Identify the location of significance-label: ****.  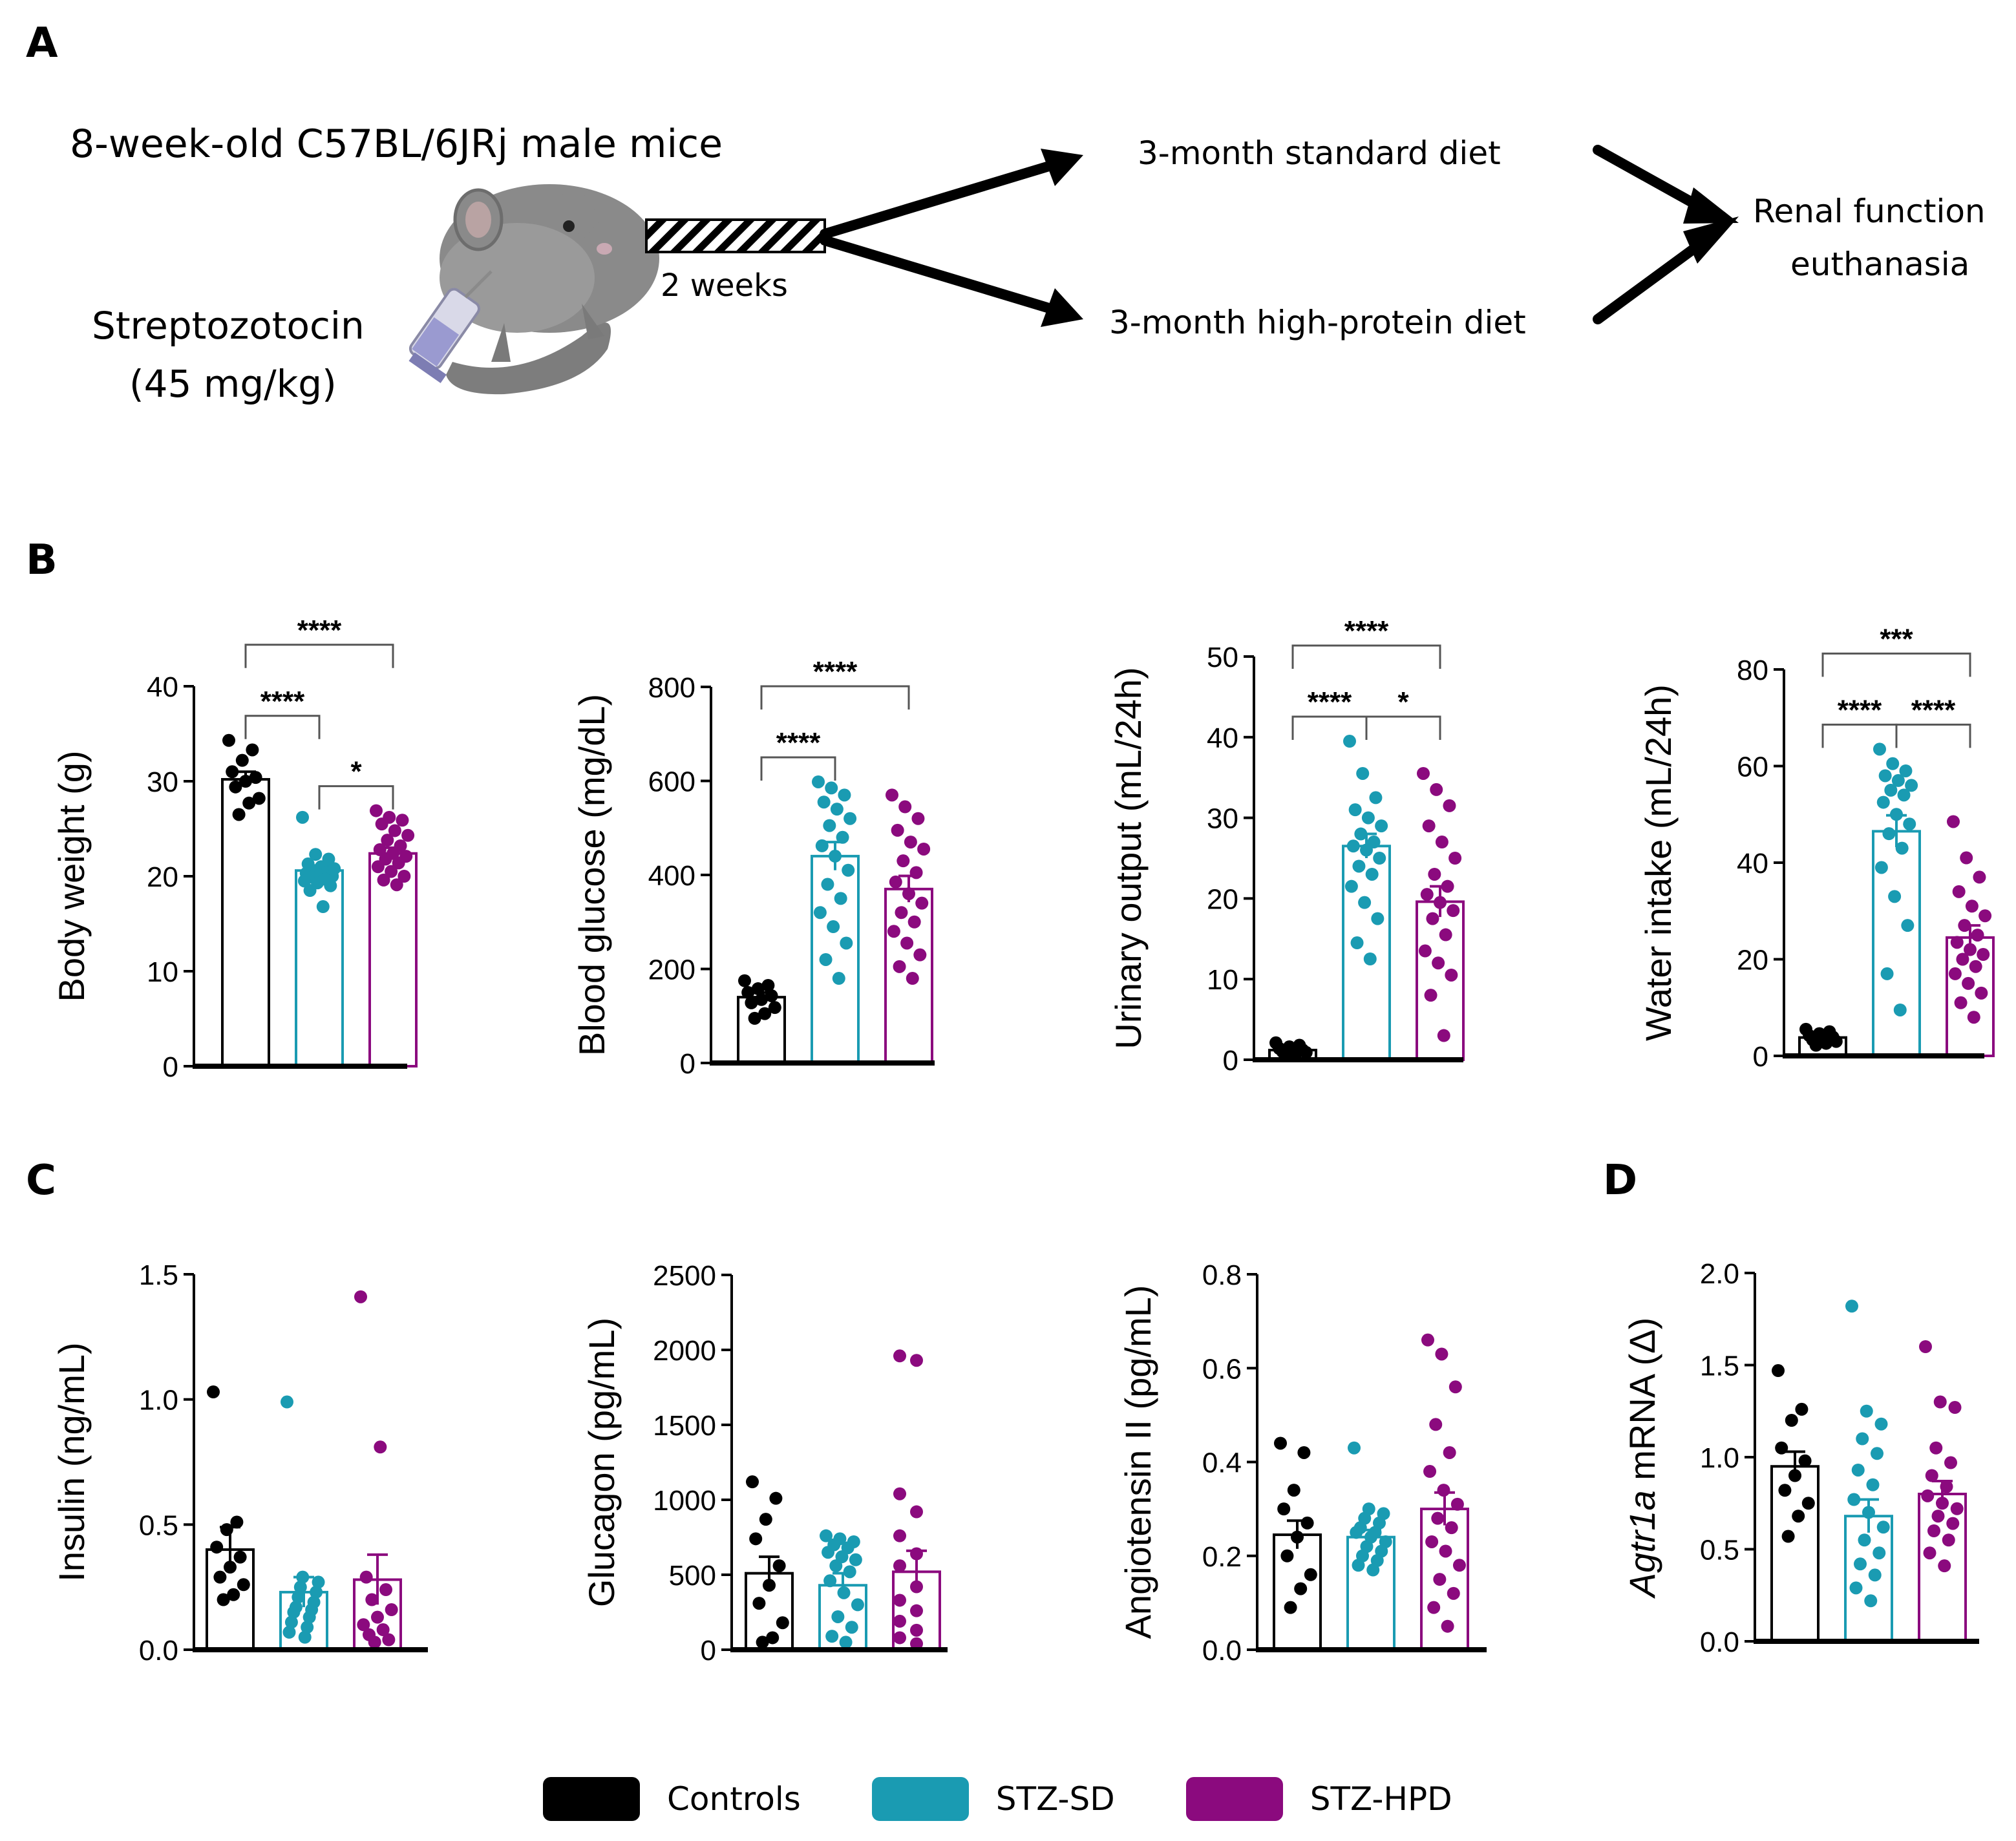
(798, 743).